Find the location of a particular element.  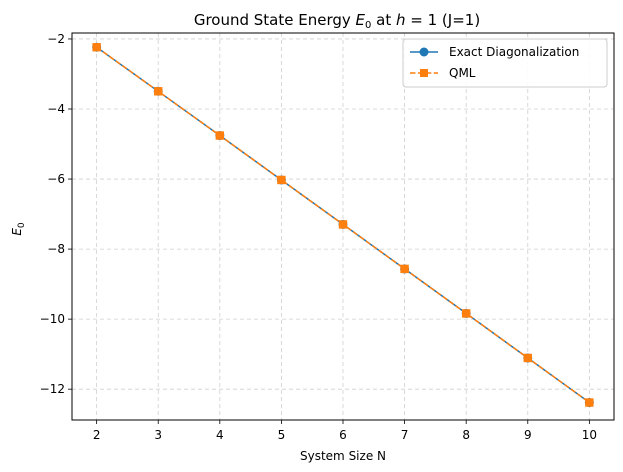

legend: Exact Diagonalization QML is located at coordinates (505, 63).